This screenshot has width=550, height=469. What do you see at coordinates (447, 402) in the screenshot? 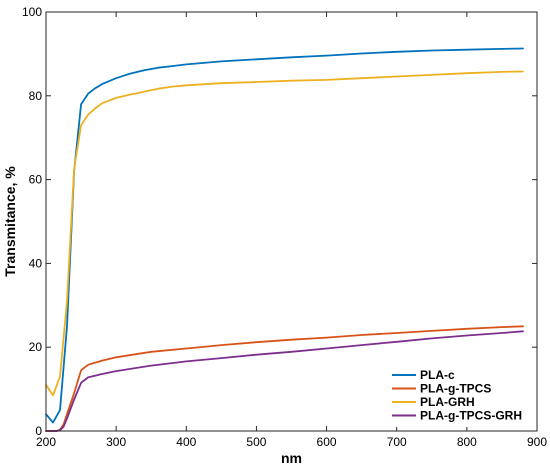
I see `legend-label: PLA-GRH` at bounding box center [447, 402].